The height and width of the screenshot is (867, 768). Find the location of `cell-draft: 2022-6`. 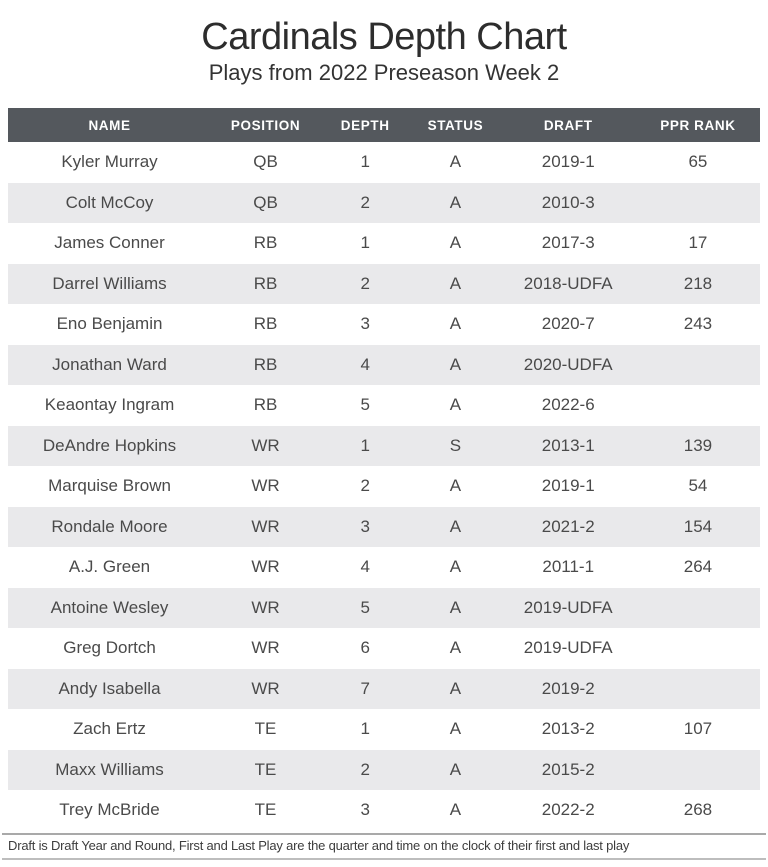

cell-draft: 2022-6 is located at coordinates (568, 405).